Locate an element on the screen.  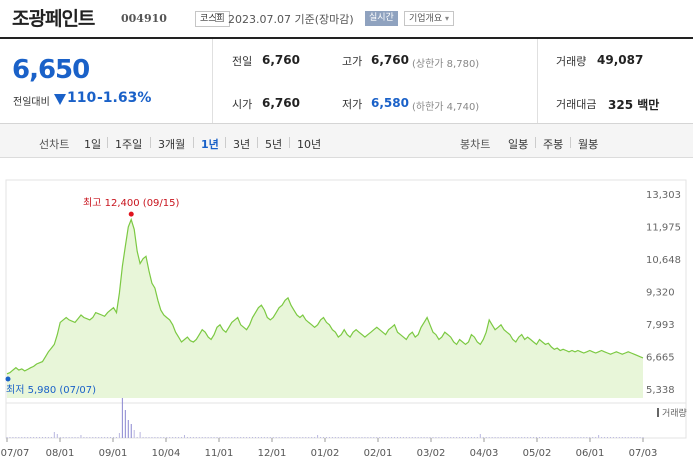
company-info-button: 기업개요 ▾ is located at coordinates (429, 18).